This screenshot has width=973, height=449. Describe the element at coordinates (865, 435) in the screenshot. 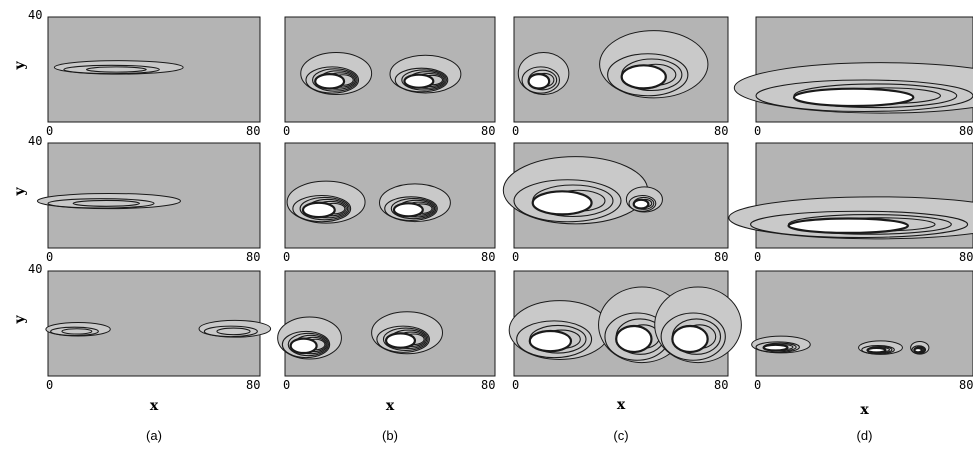

I see `column-label: (d)` at that location.